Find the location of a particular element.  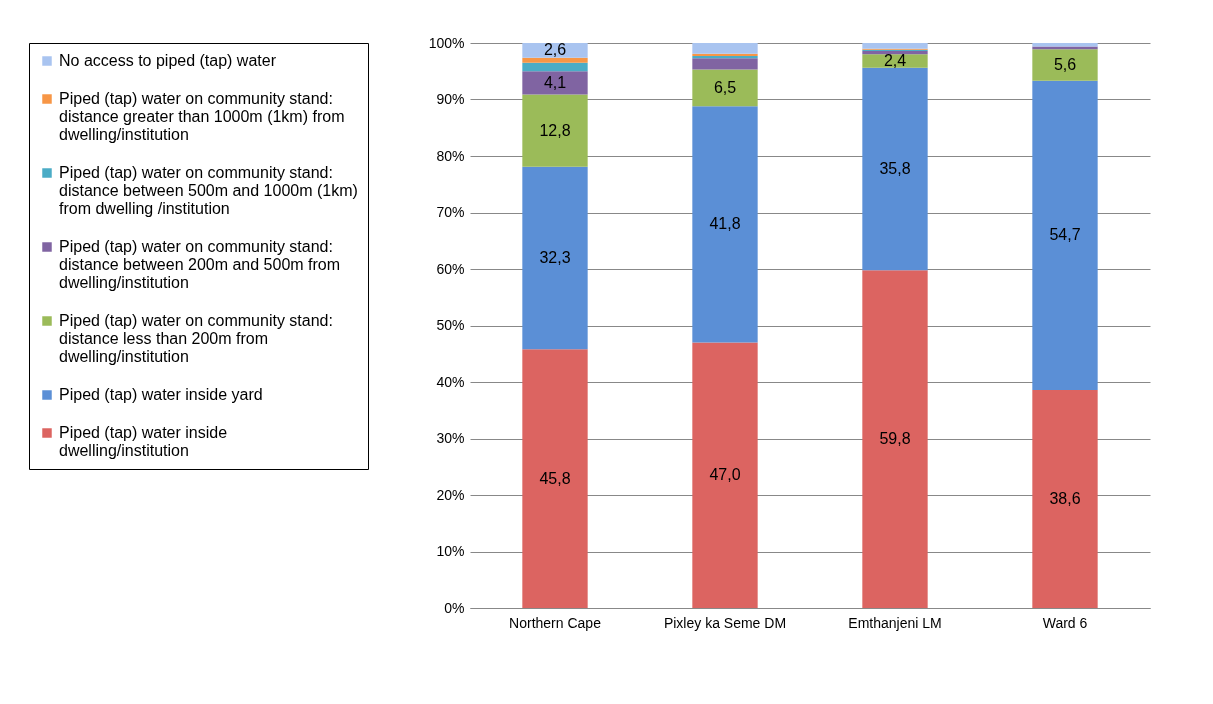

data-label: 45,8 is located at coordinates (555, 478).